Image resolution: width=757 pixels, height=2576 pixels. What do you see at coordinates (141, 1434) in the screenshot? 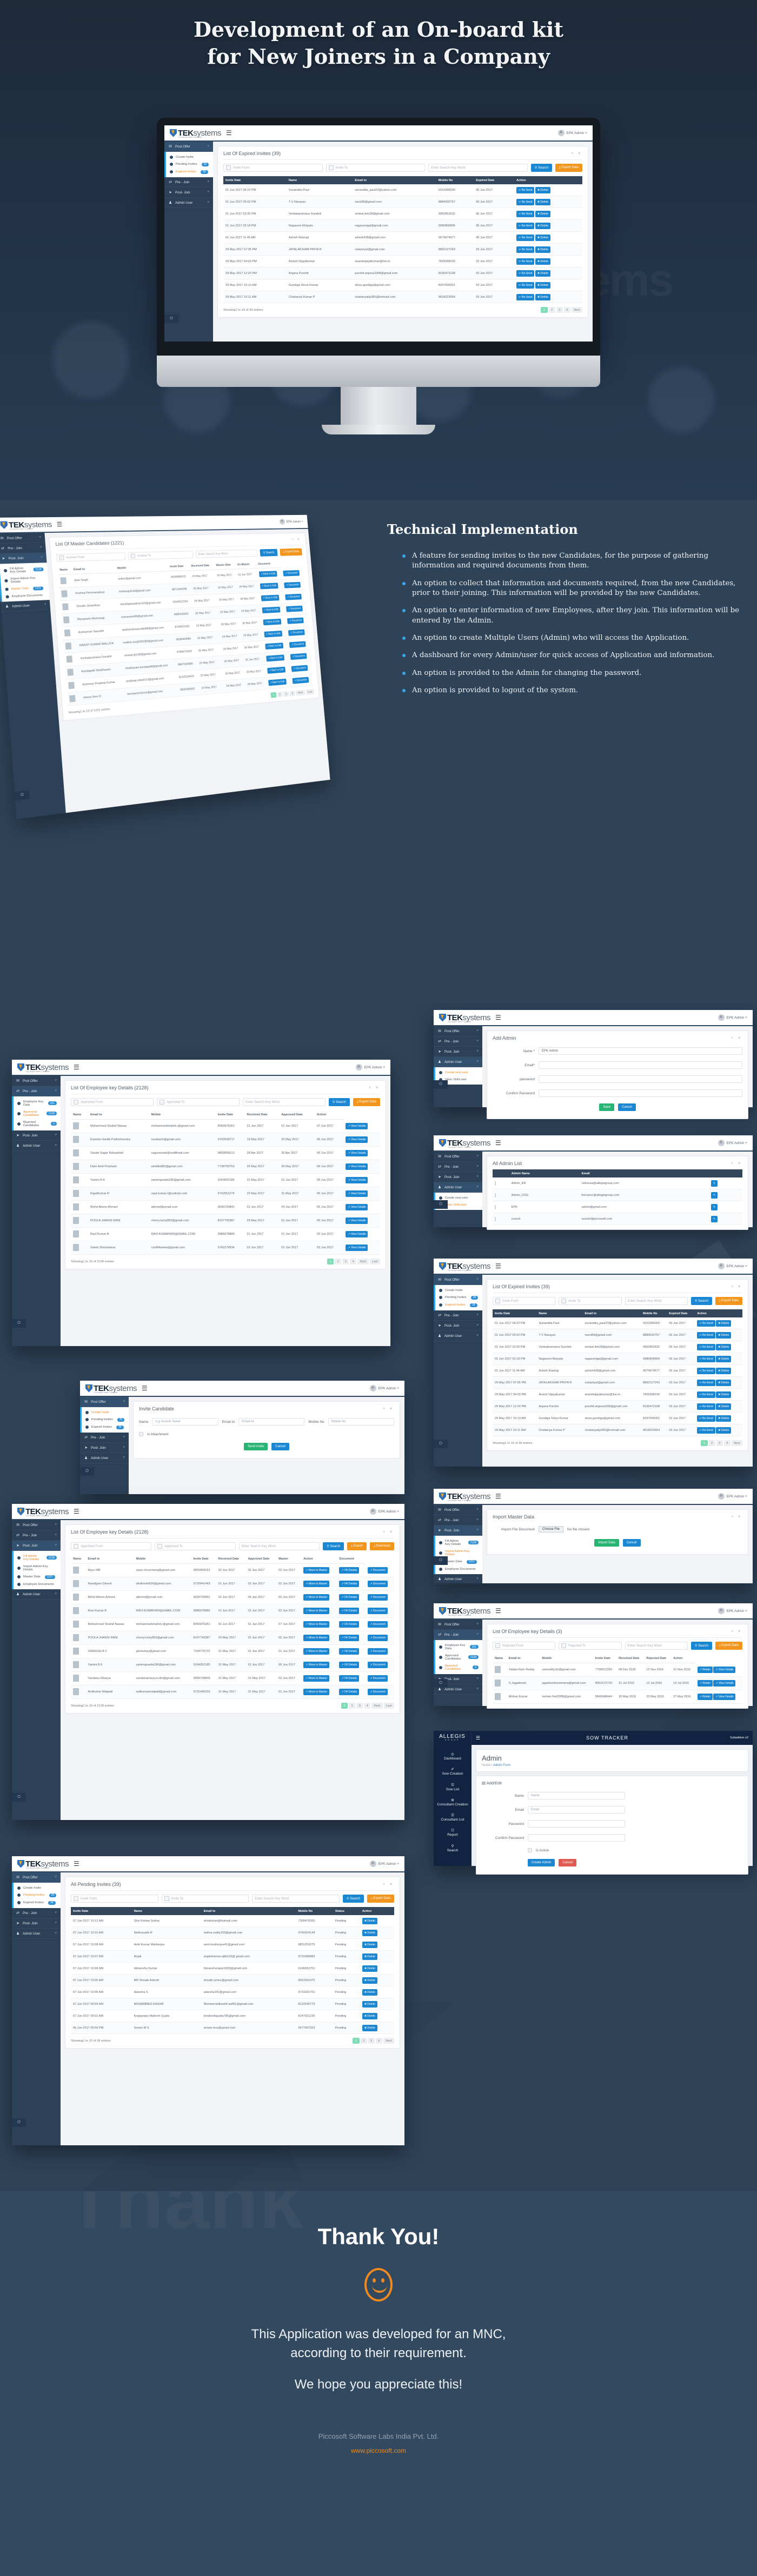
I see `is-attachment-checkbox` at bounding box center [141, 1434].